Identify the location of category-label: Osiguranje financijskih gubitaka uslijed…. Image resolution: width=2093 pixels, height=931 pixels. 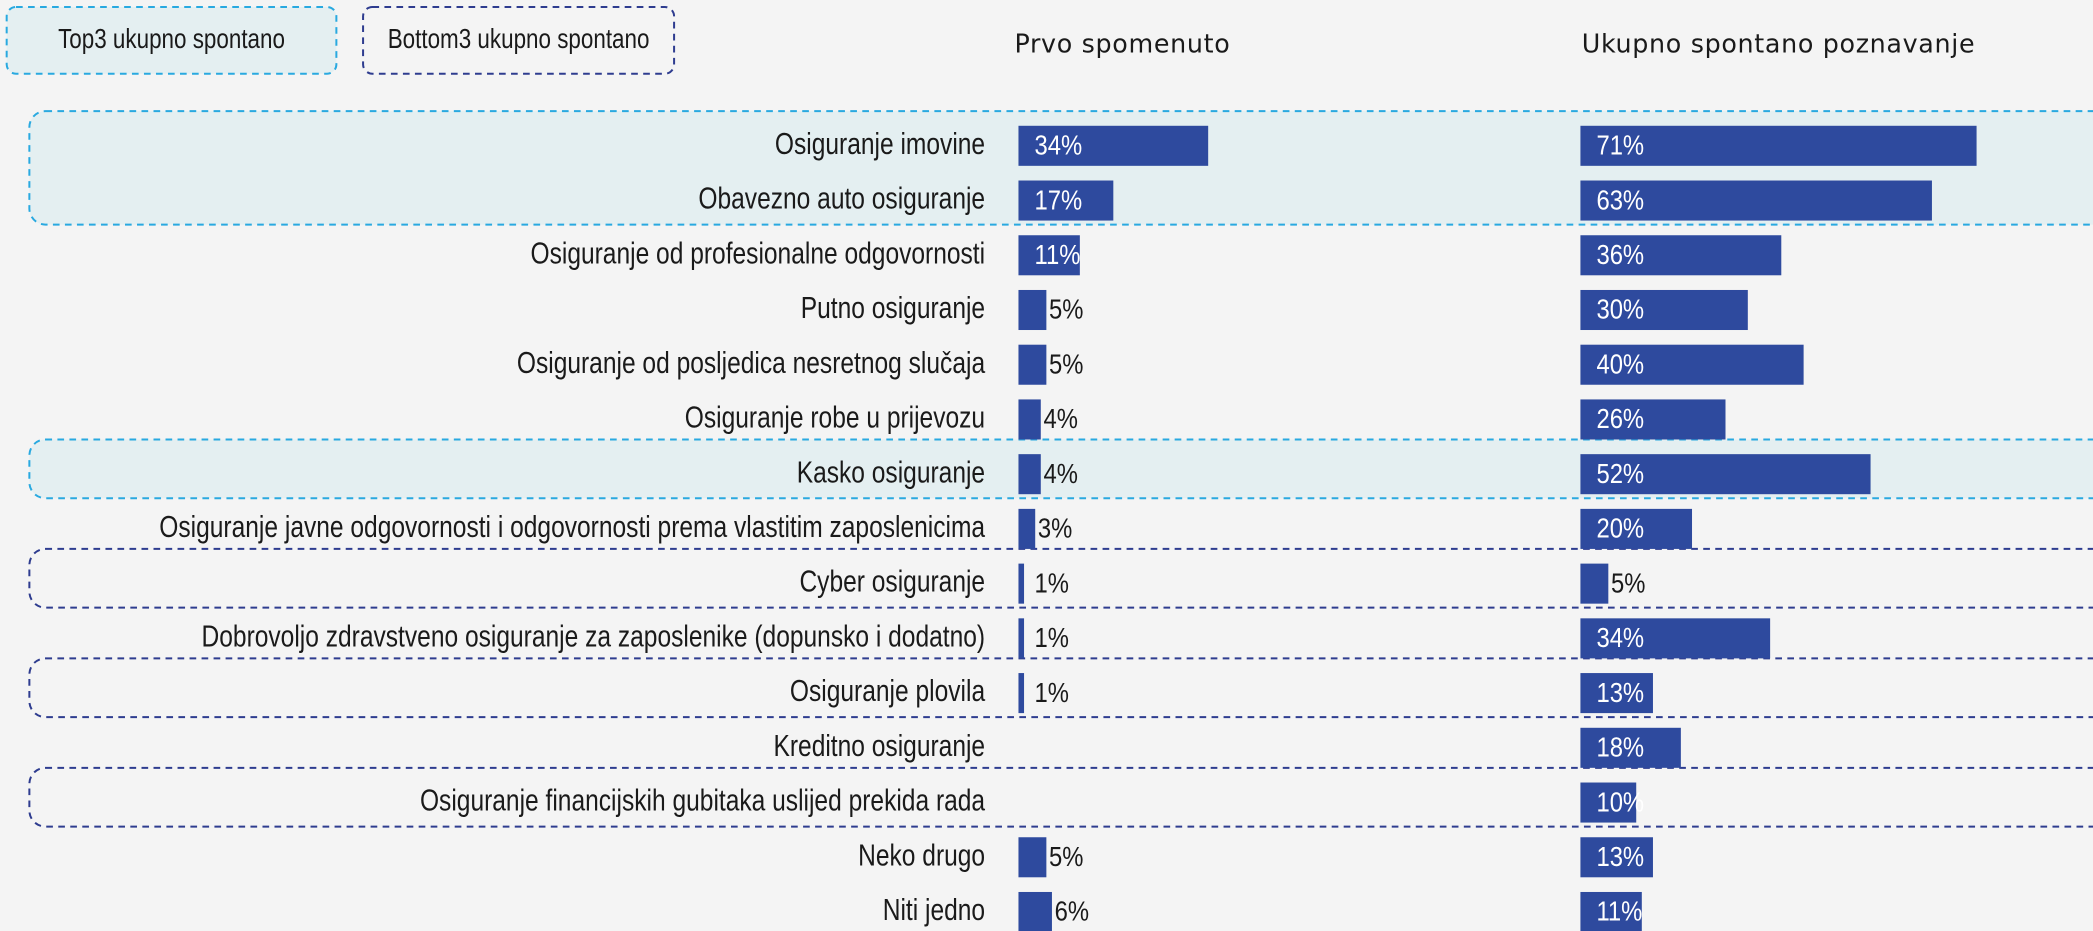
(703, 800).